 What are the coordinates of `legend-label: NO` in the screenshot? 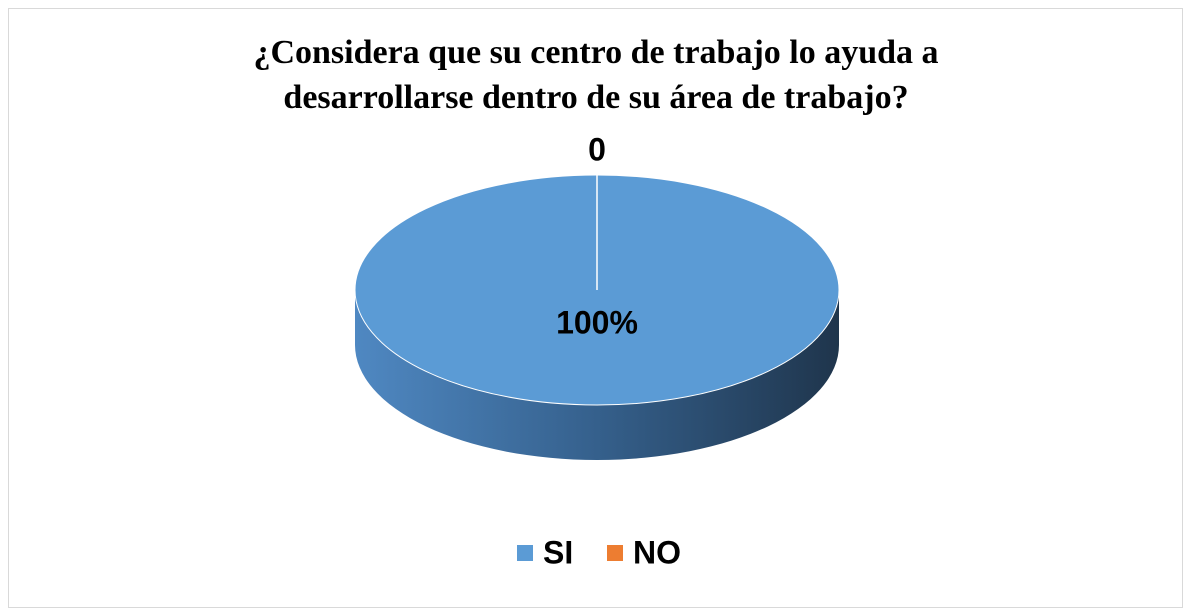 It's located at (657, 552).